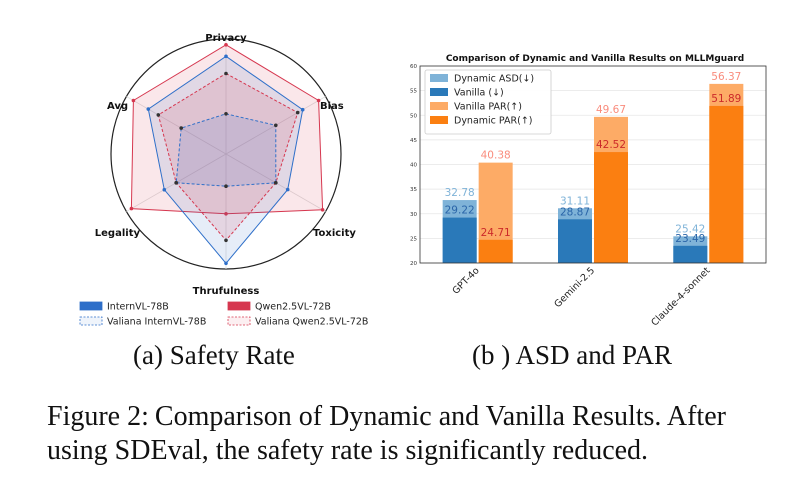 This screenshot has height=498, width=812. I want to click on bar-x-tick-label: GPT-4o, so click(465, 280).